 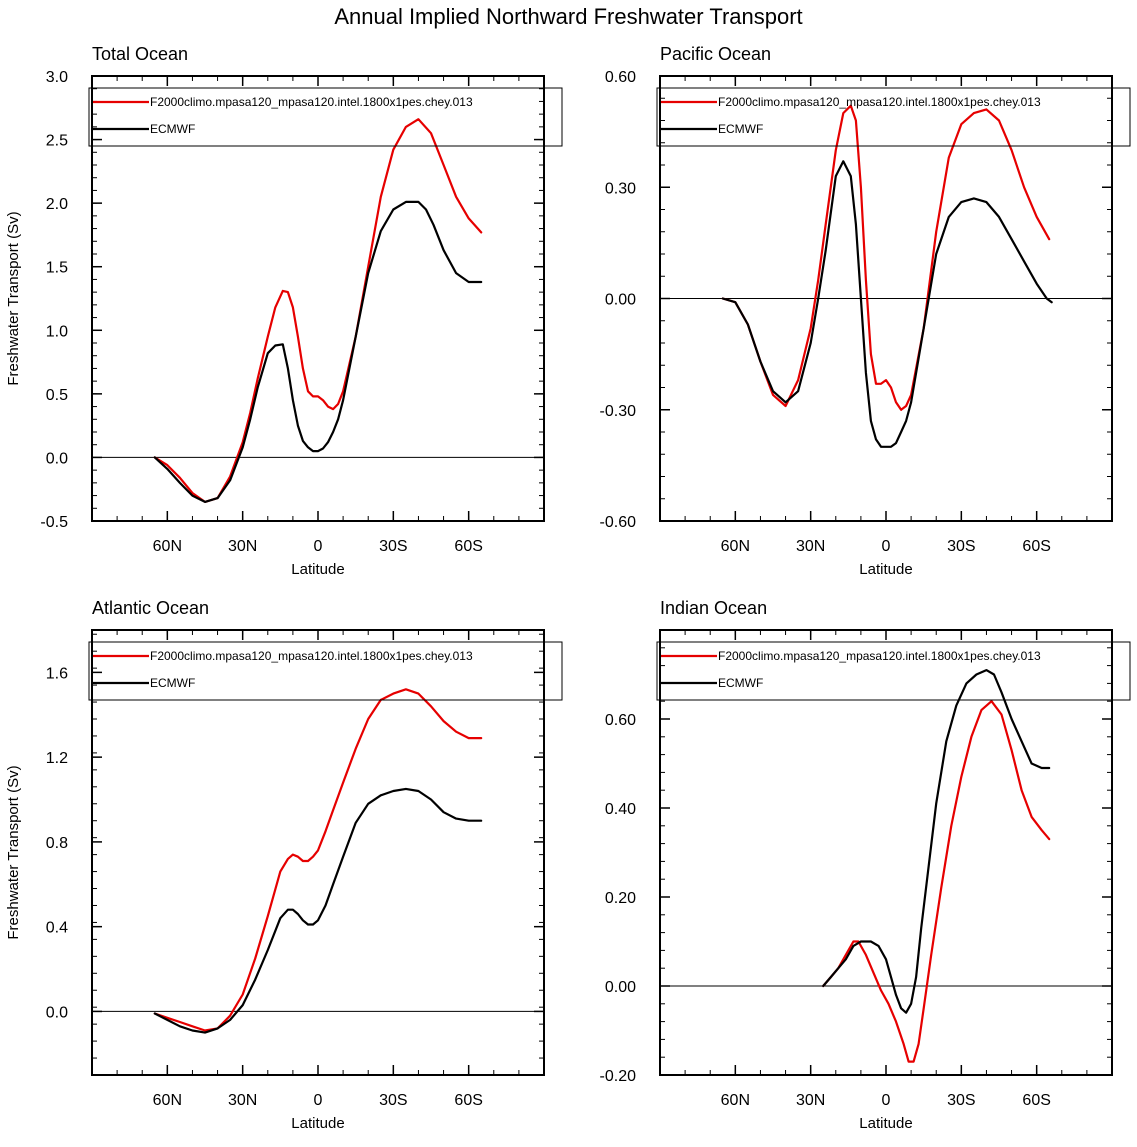 What do you see at coordinates (713, 608) in the screenshot?
I see `panel-title: Indian Ocean` at bounding box center [713, 608].